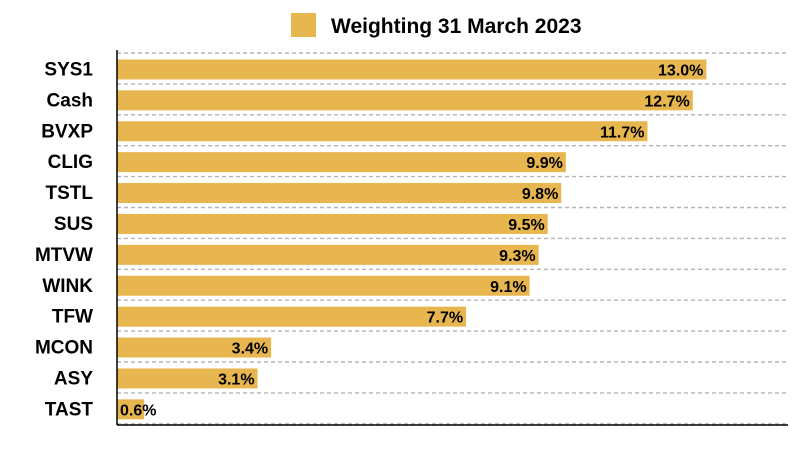 The width and height of the screenshot is (800, 450). What do you see at coordinates (70, 162) in the screenshot?
I see `category-label: CLIG` at bounding box center [70, 162].